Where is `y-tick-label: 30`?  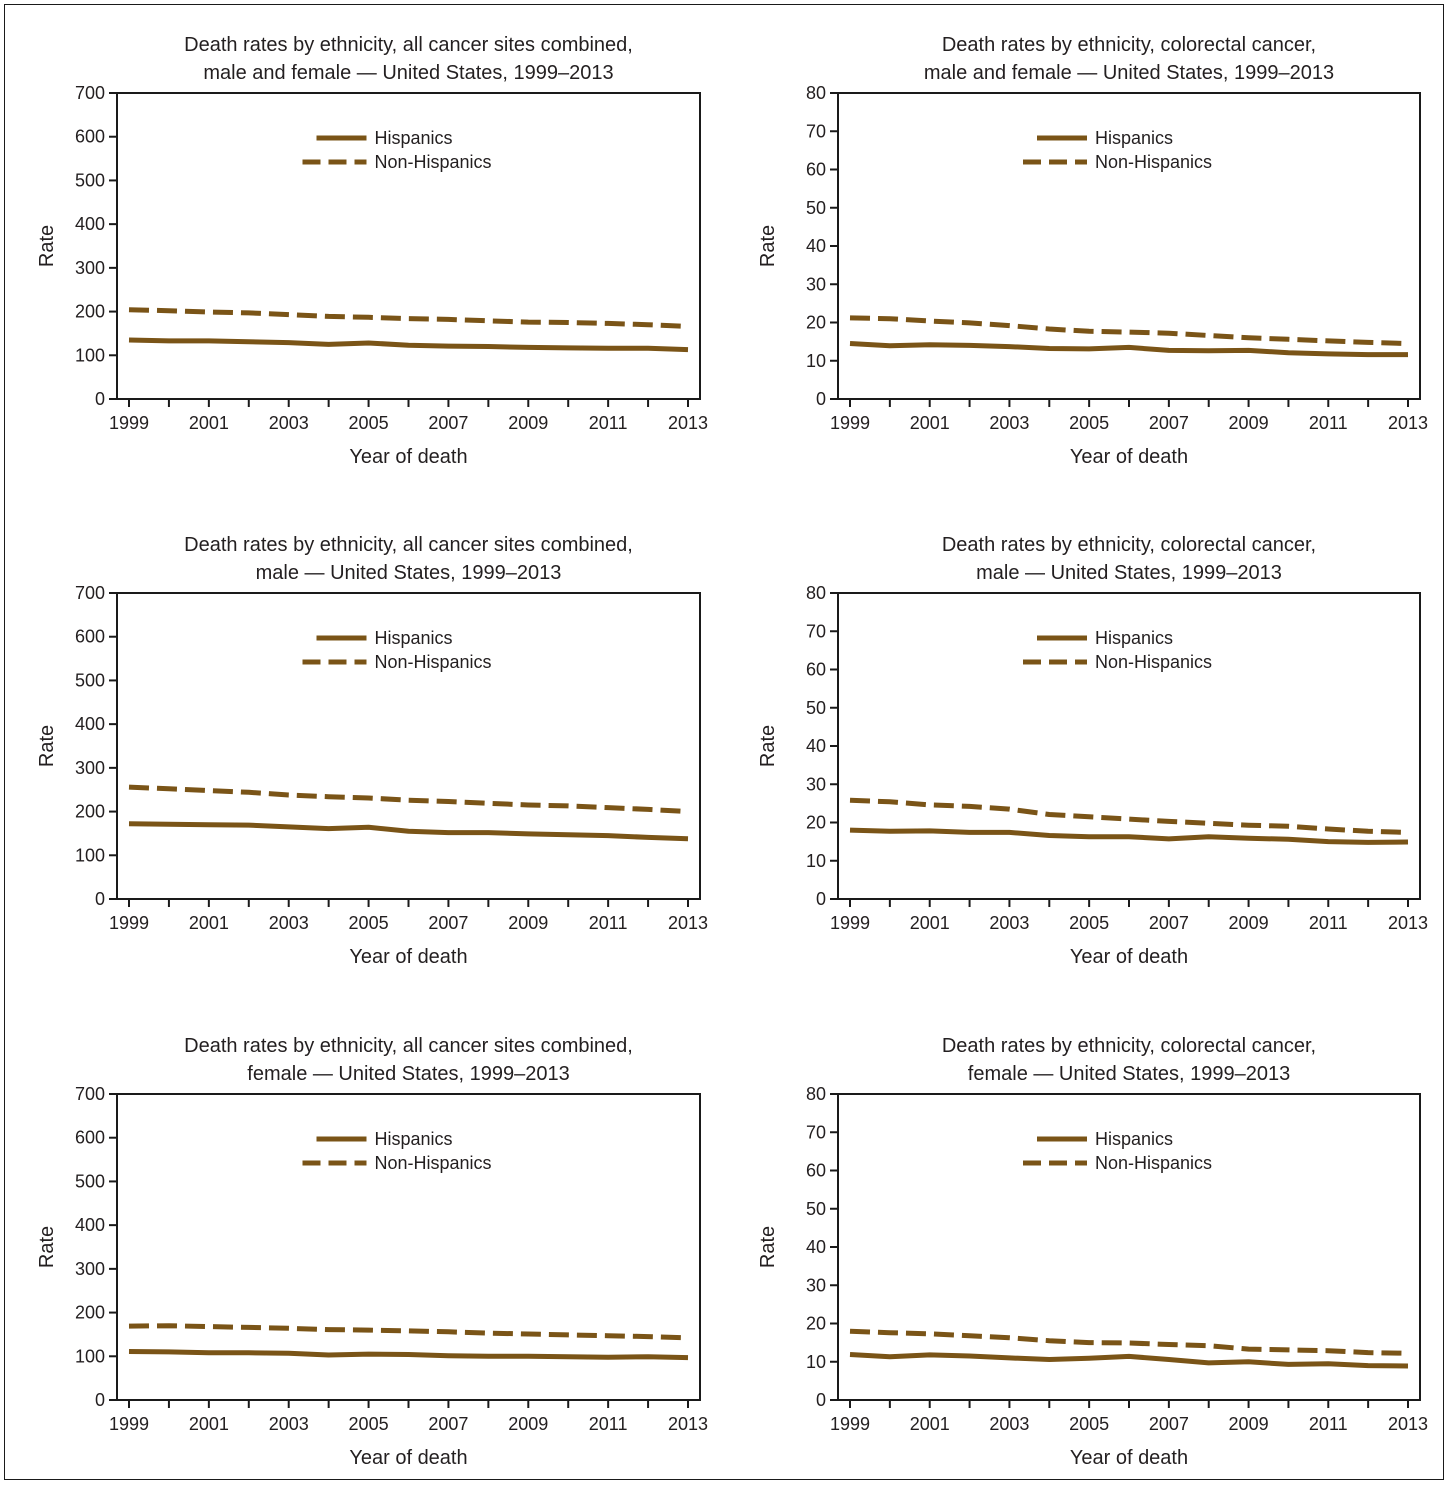
y-tick-label: 30 is located at coordinates (816, 784).